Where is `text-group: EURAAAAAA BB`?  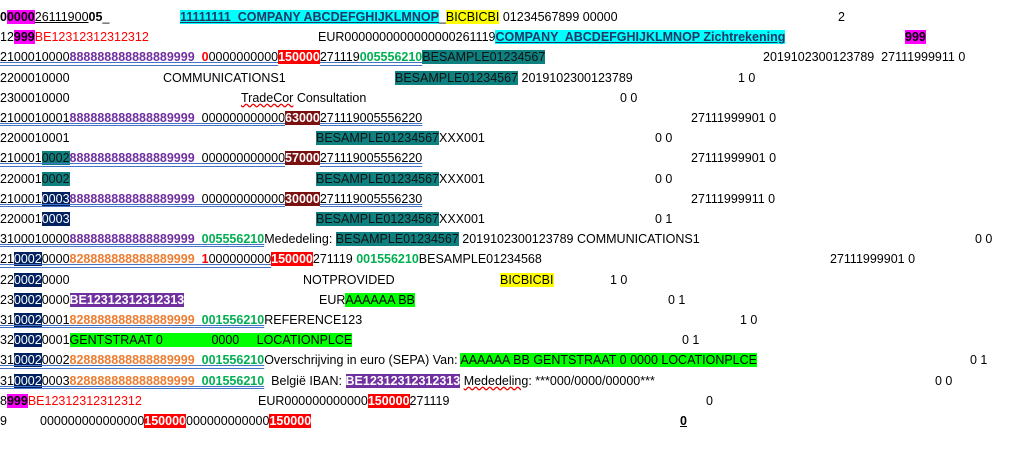
text-group: EURAAAAAA BB is located at coordinates (367, 300).